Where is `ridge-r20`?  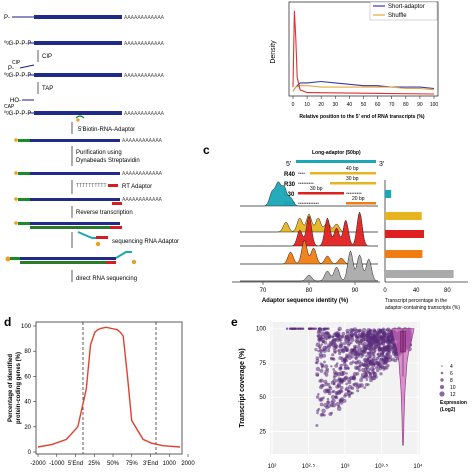
ridge-r20 is located at coordinates (309, 252).